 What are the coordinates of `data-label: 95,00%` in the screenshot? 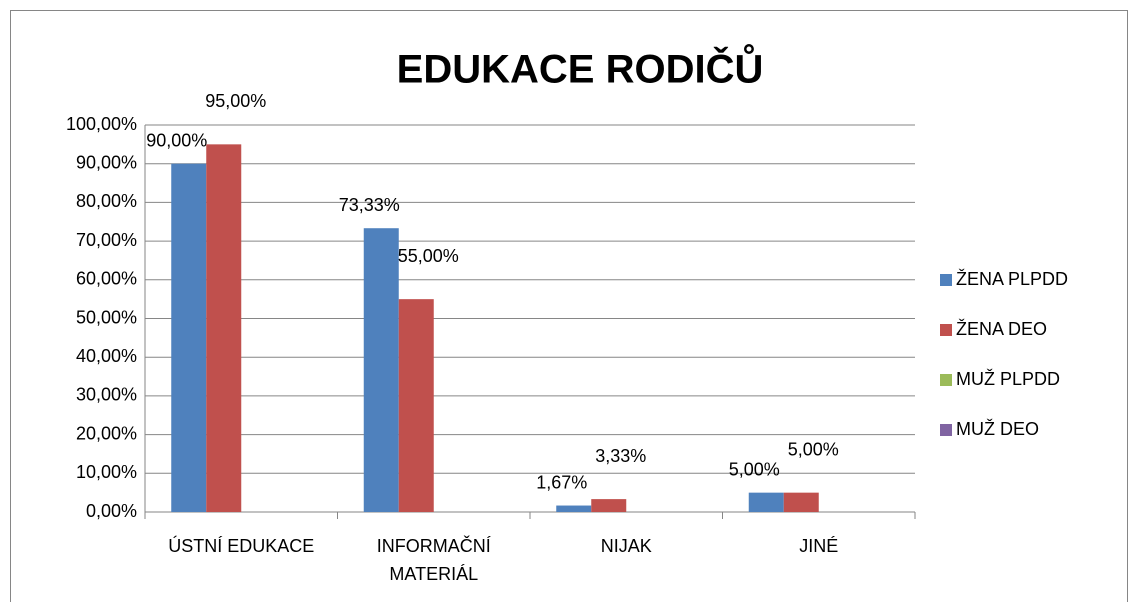 It's located at (235, 101).